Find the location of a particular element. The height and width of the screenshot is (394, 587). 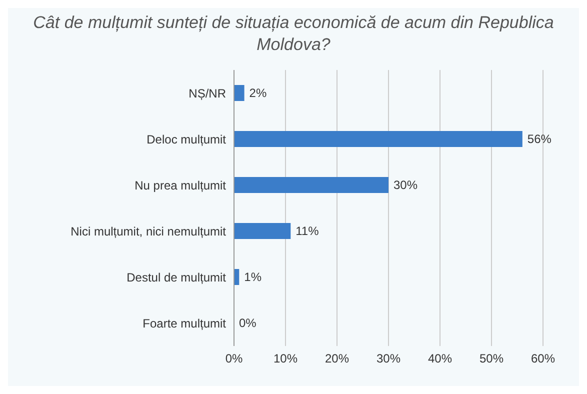

x-tick-label: 0% is located at coordinates (234, 359).